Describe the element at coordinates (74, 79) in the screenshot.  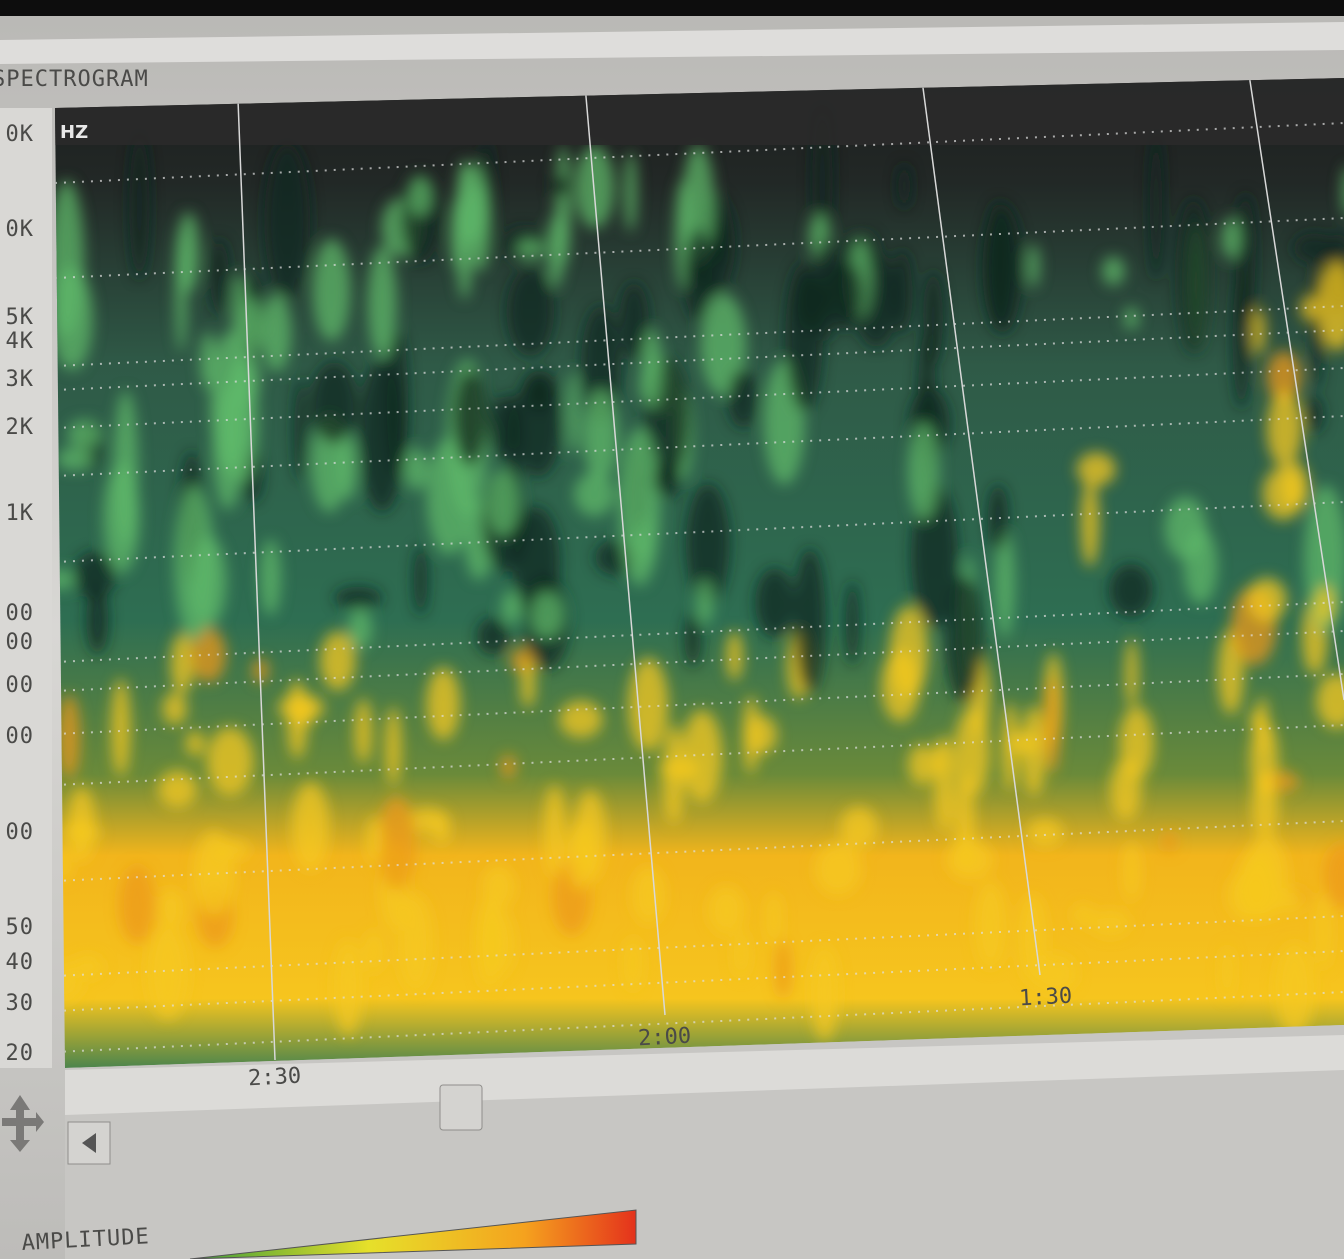
I see `panel-title: SPECTROGRAM` at that location.